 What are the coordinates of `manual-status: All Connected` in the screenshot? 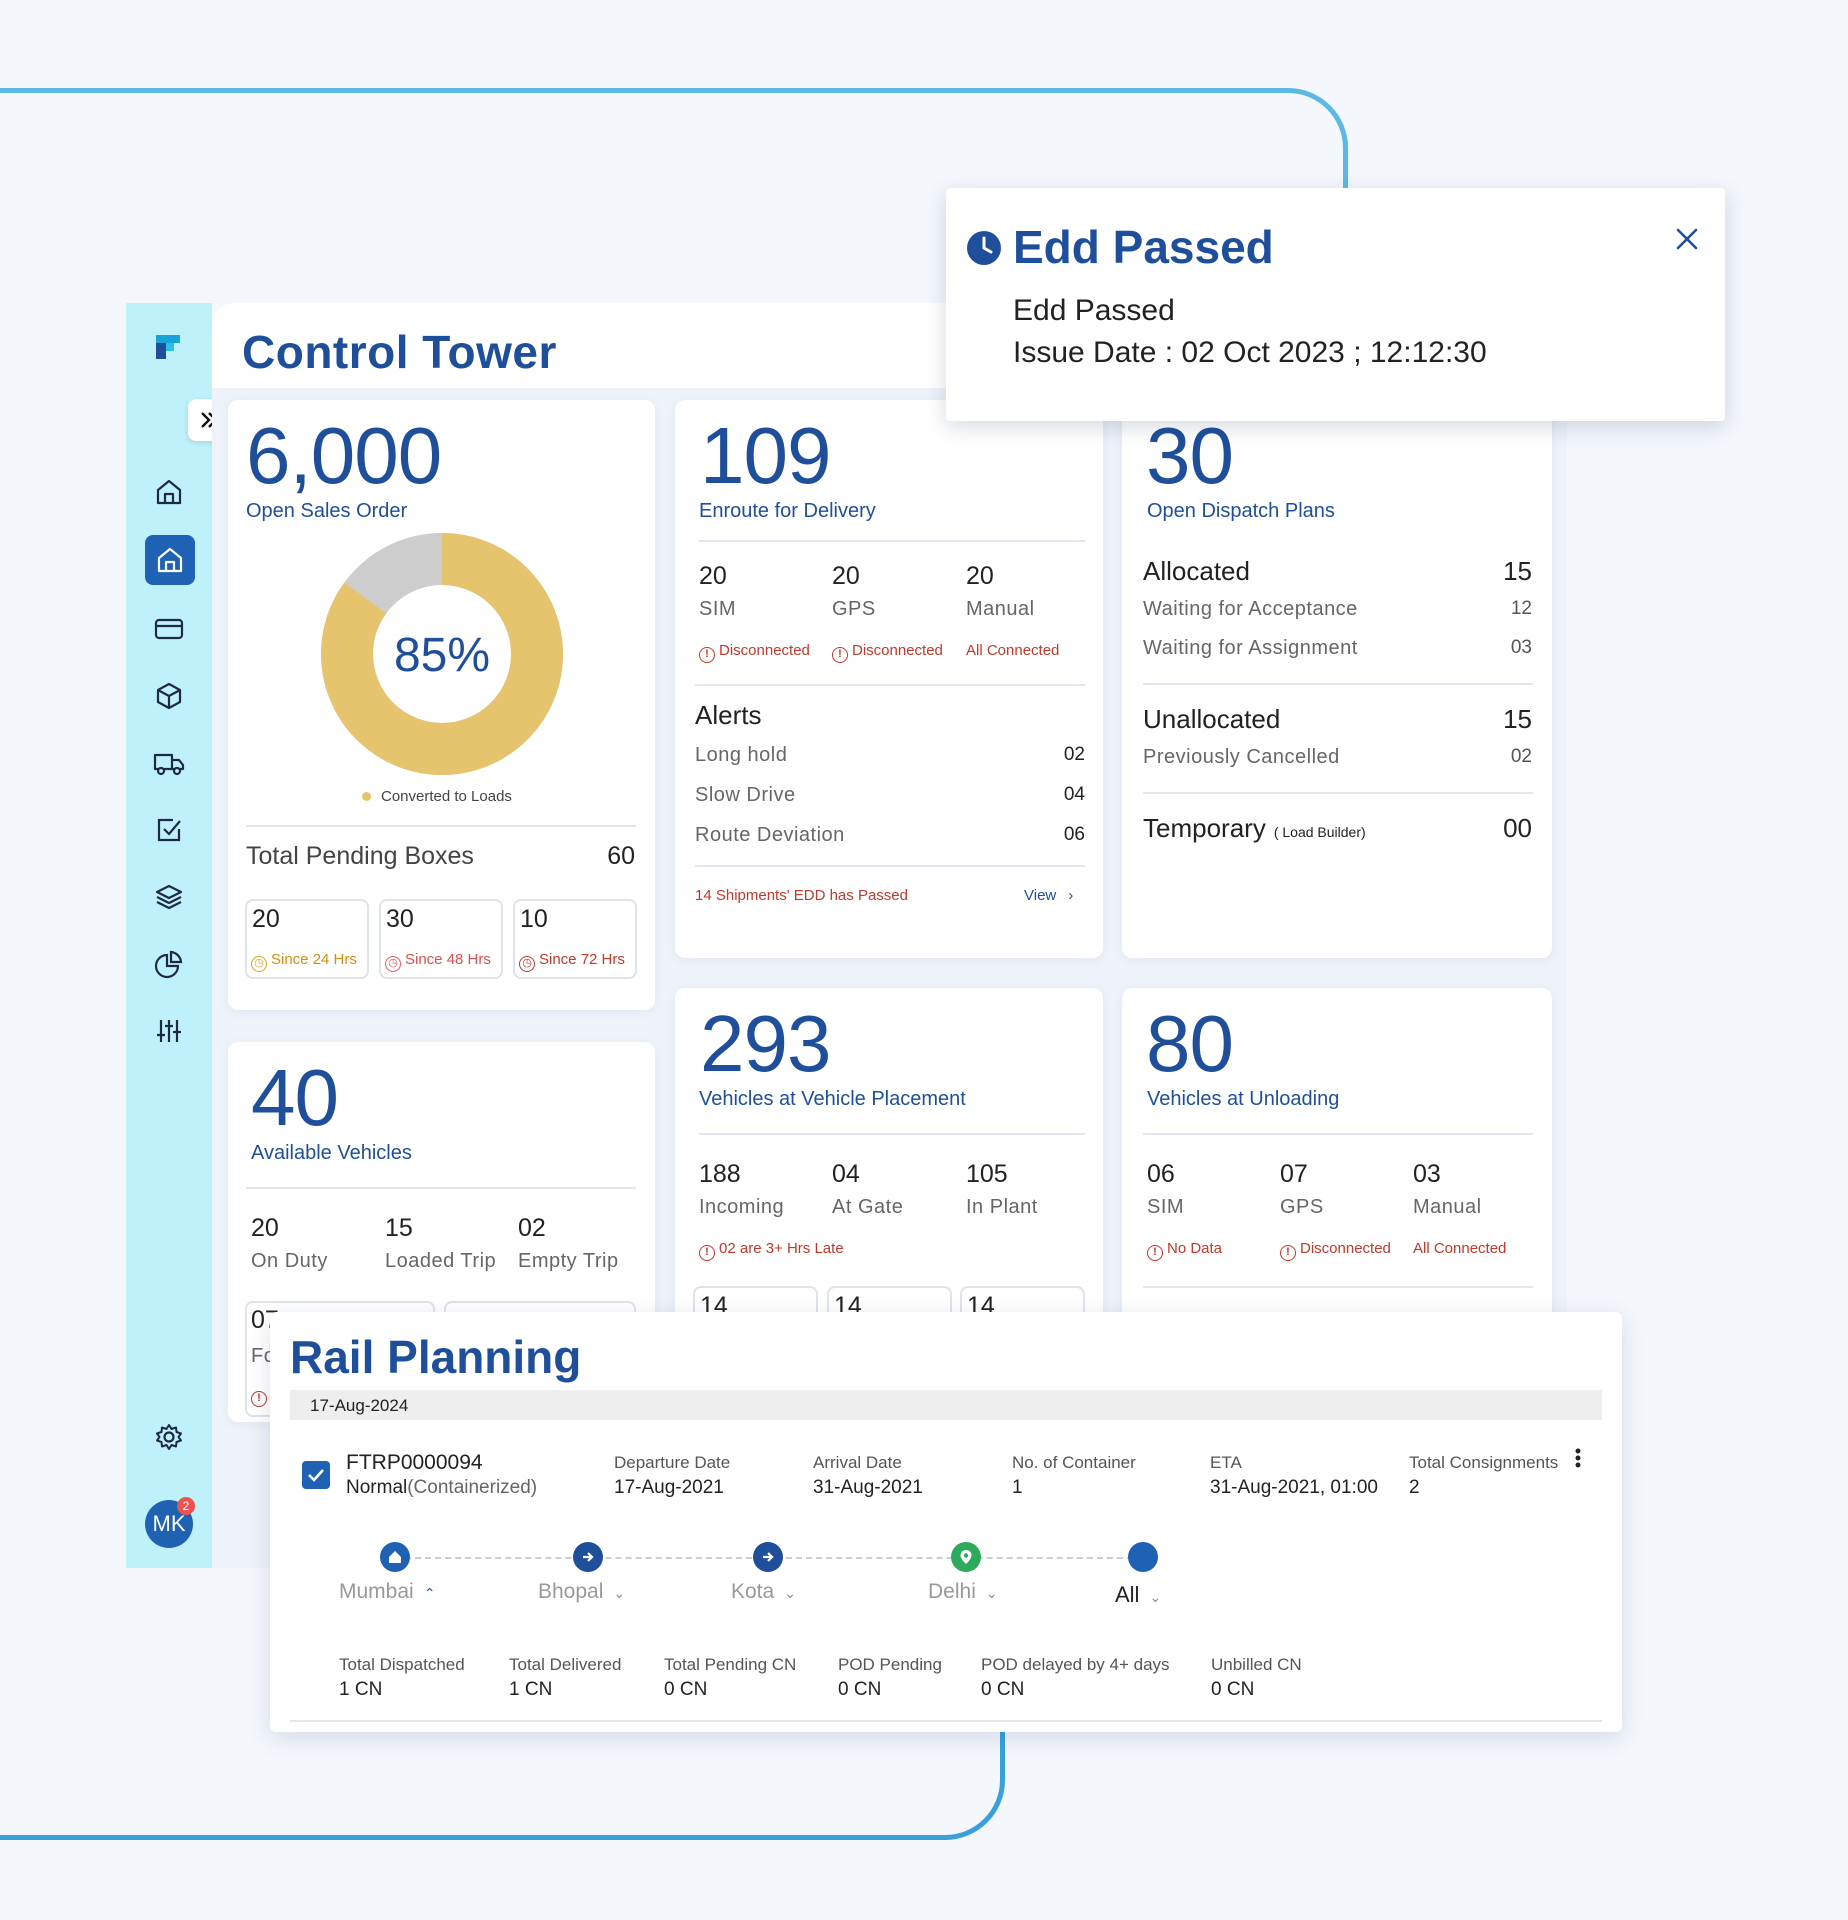 It's located at (1013, 650).